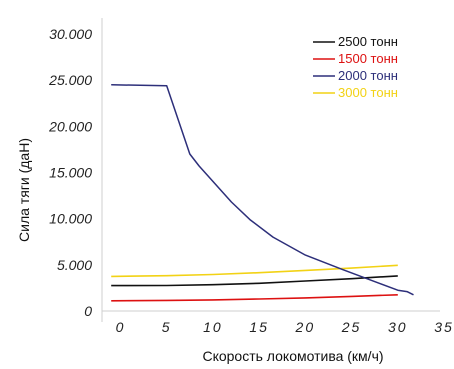  Describe the element at coordinates (285, 327) in the screenshot. I see `x-tick-labels: 0 5 10 15 20 25 30 35` at that location.